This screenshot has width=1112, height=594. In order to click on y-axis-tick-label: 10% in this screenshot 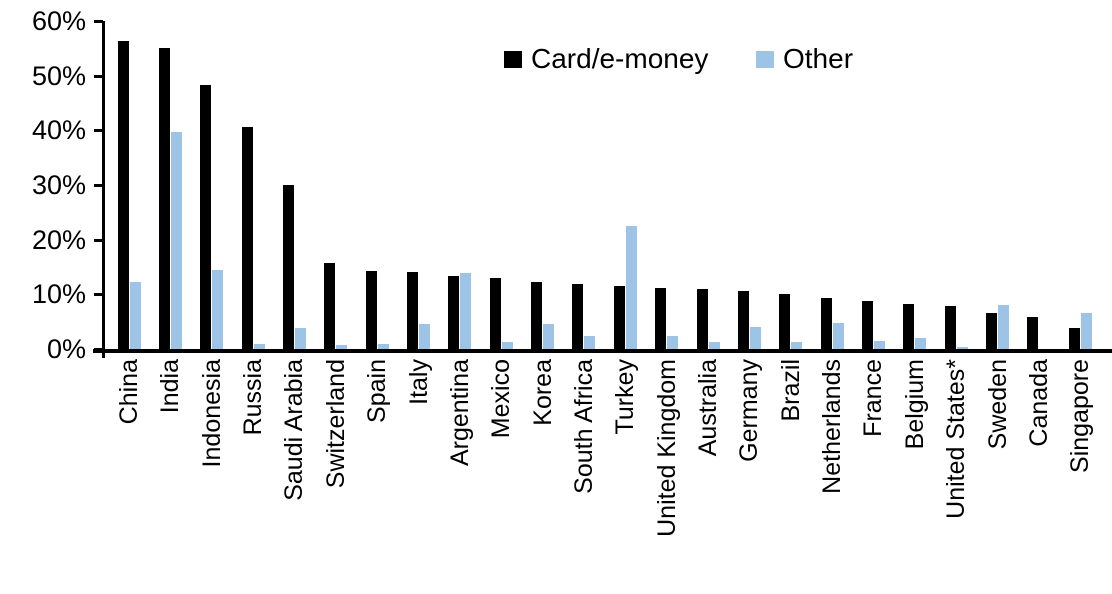, I will do `click(58, 294)`.